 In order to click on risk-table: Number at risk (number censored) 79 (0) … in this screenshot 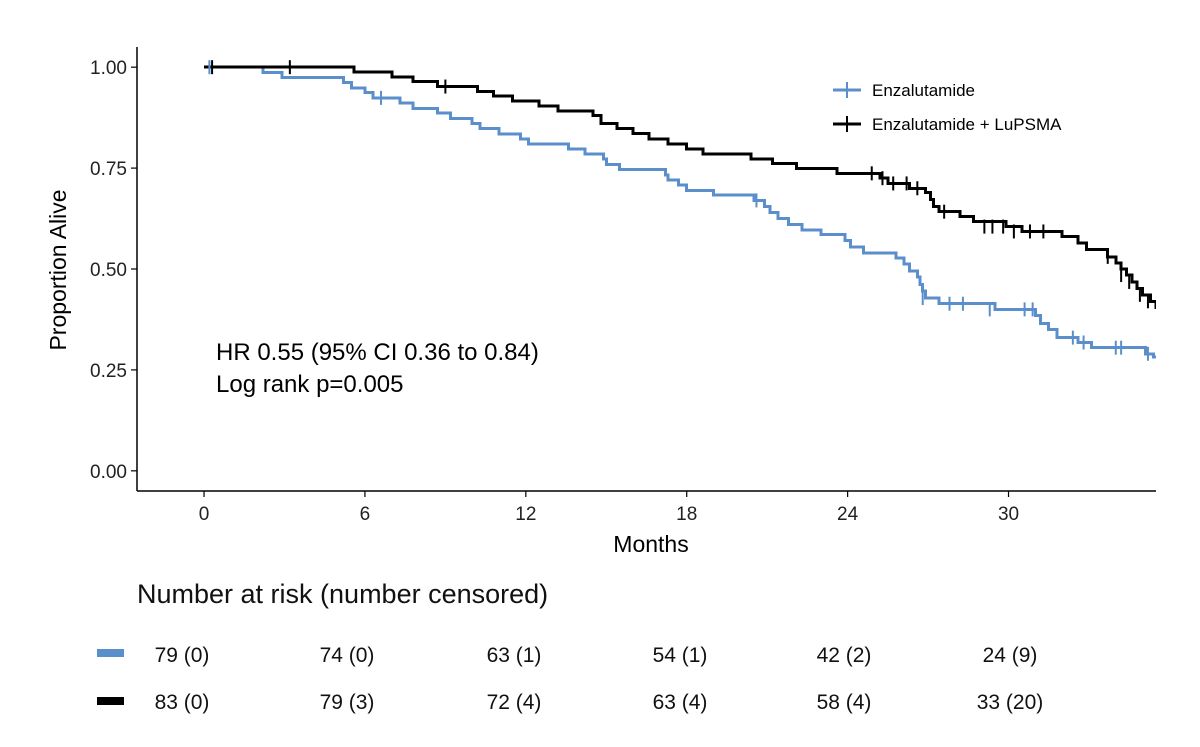, I will do `click(570, 646)`.